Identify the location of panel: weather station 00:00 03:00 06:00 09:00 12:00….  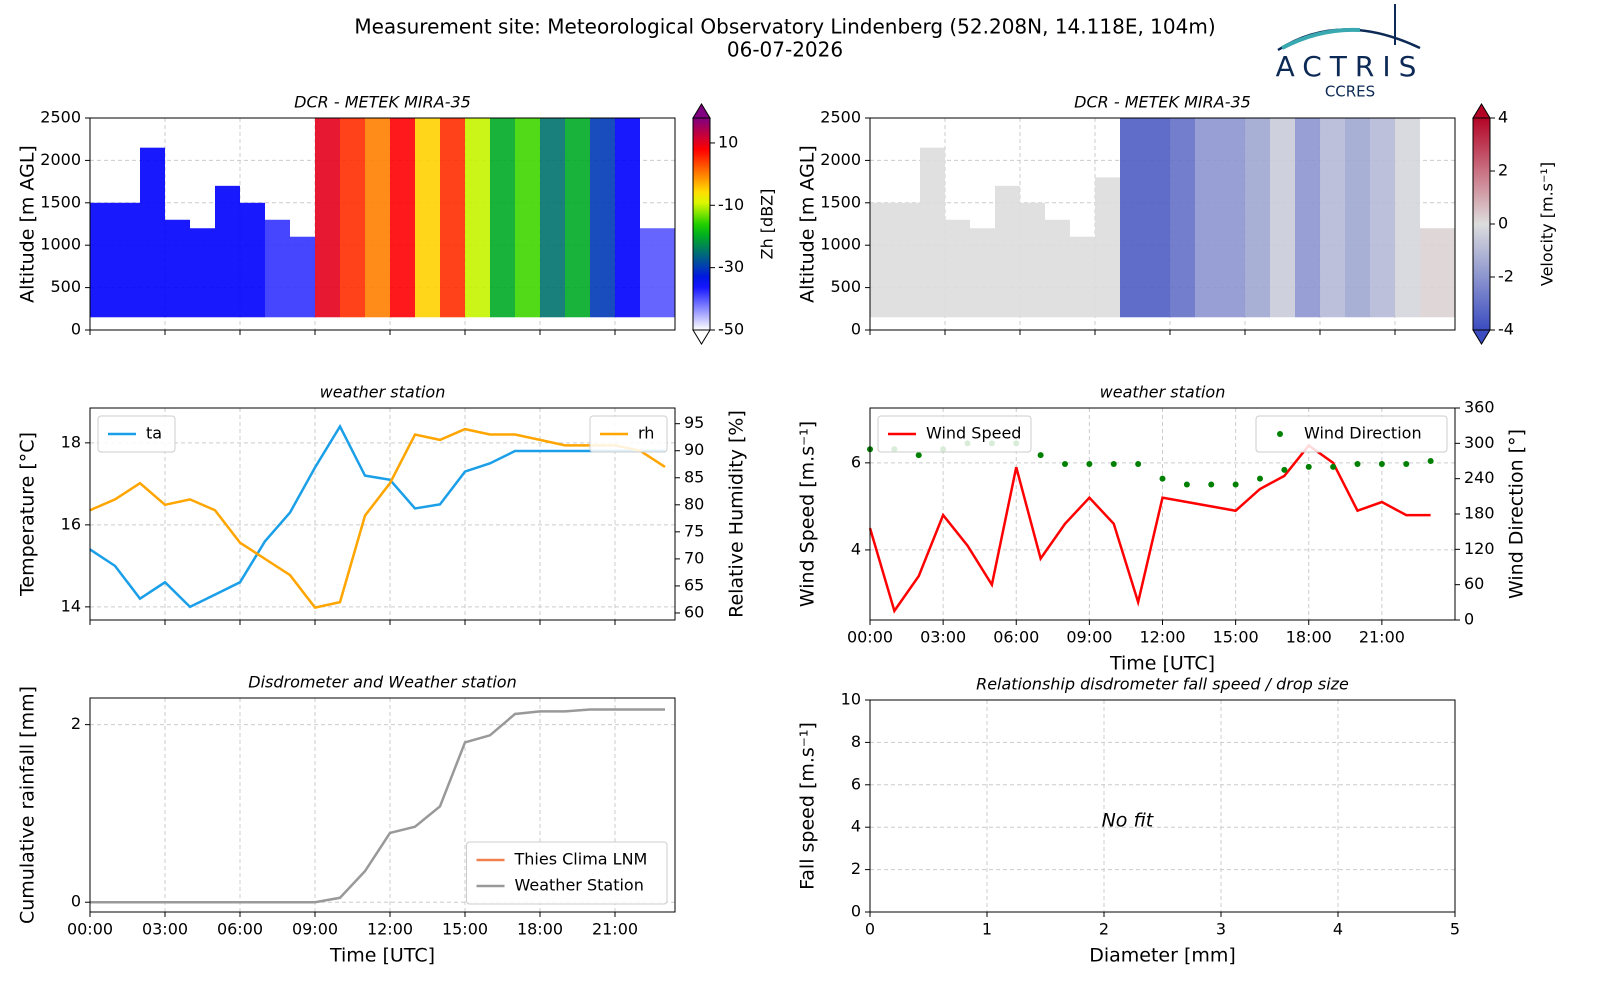
(1162, 529).